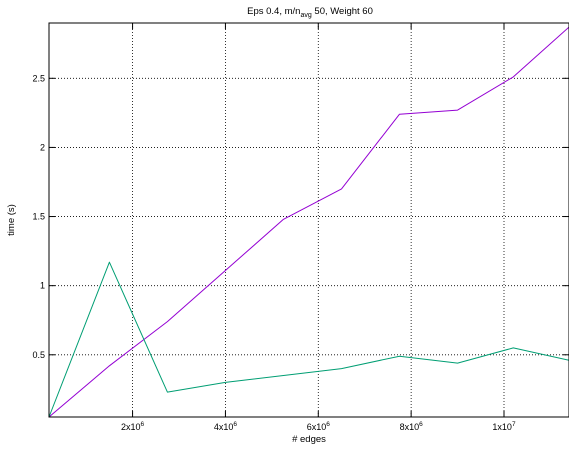 This screenshot has height=449, width=569. What do you see at coordinates (38, 217) in the screenshot?
I see `y-tick-label: 1.5` at bounding box center [38, 217].